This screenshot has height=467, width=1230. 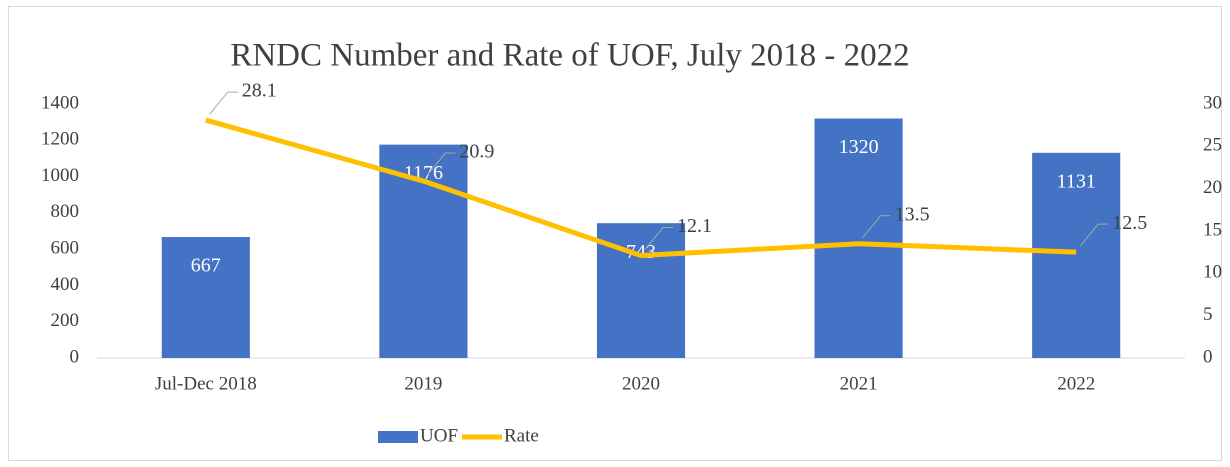 I want to click on x-tick-label: 2019, so click(x=423, y=383).